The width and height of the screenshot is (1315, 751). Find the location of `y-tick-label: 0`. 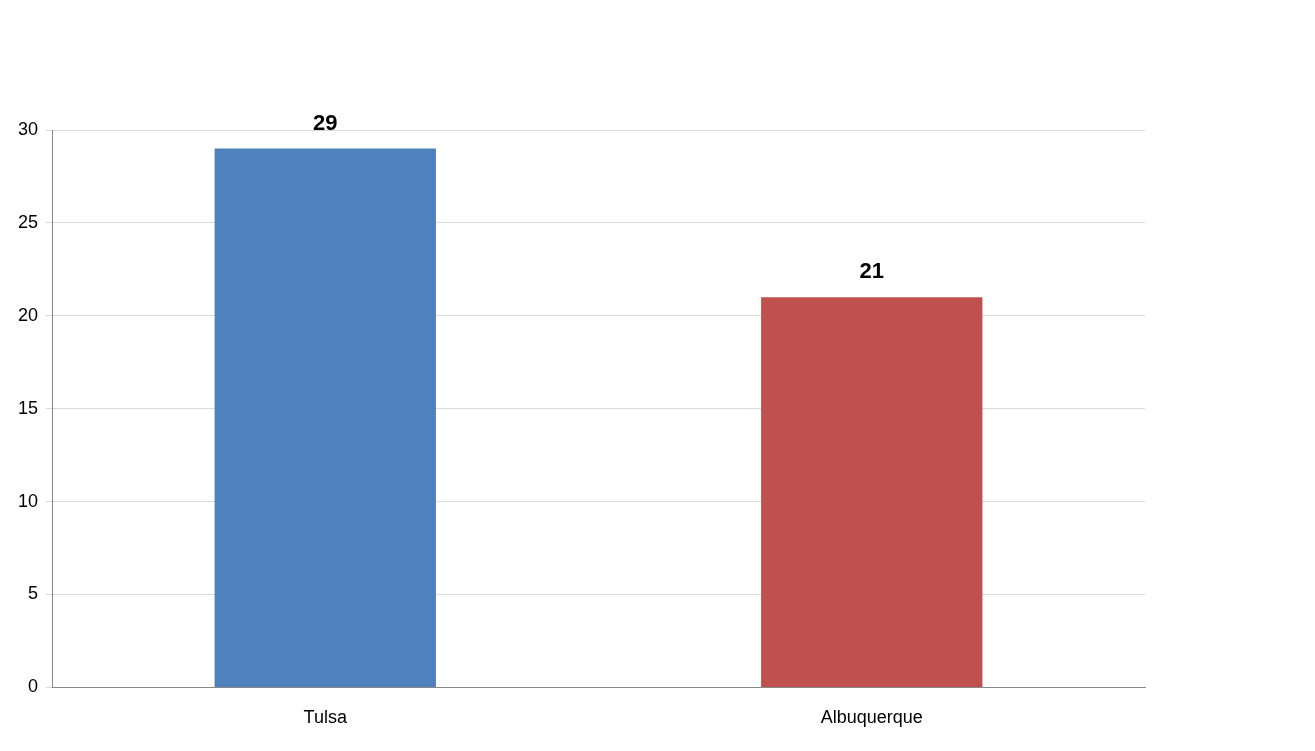

y-tick-label: 0 is located at coordinates (33, 686).